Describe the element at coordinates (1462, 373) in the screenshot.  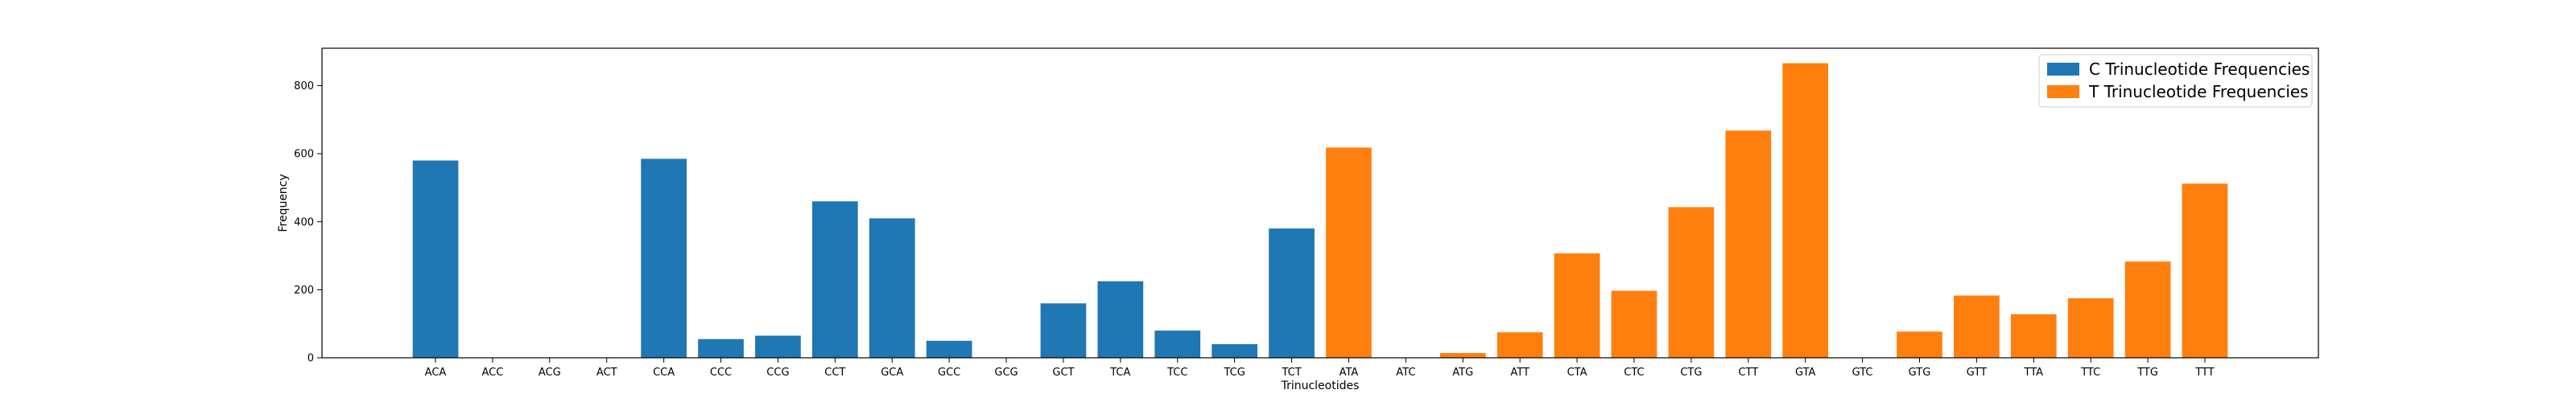
I see `x-tick-label: ATG` at that location.